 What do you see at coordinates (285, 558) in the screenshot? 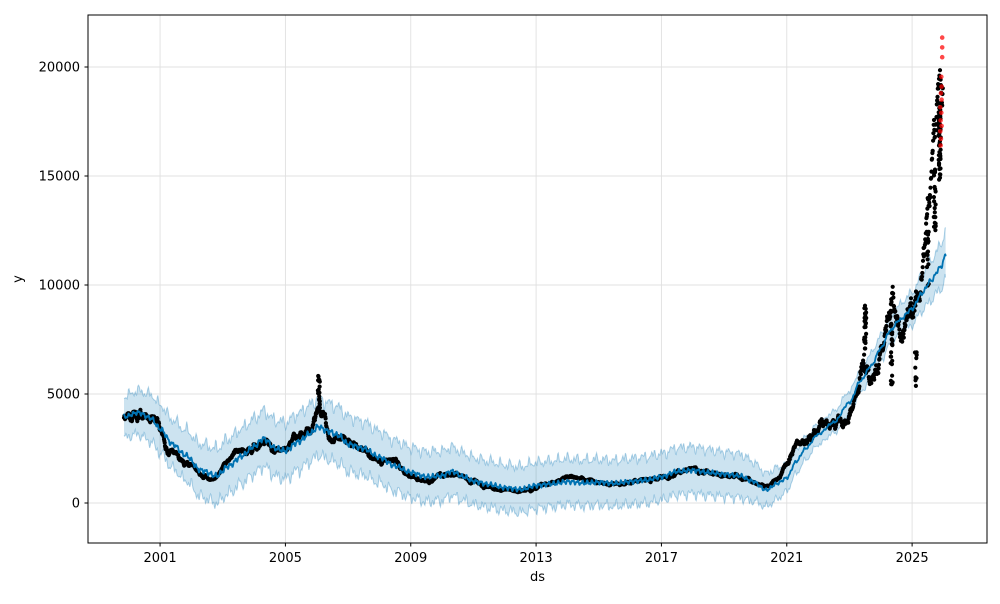
I see `x-tick-label: 2005` at bounding box center [285, 558].